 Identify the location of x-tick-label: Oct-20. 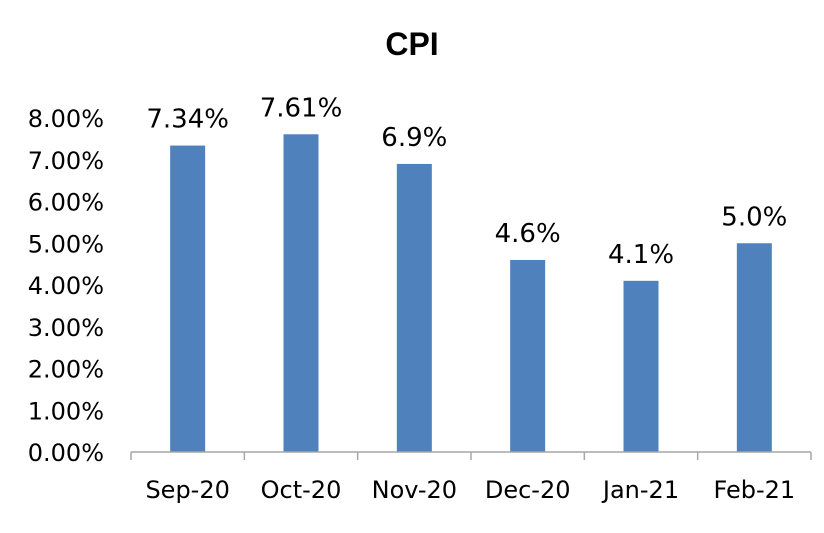
(301, 490).